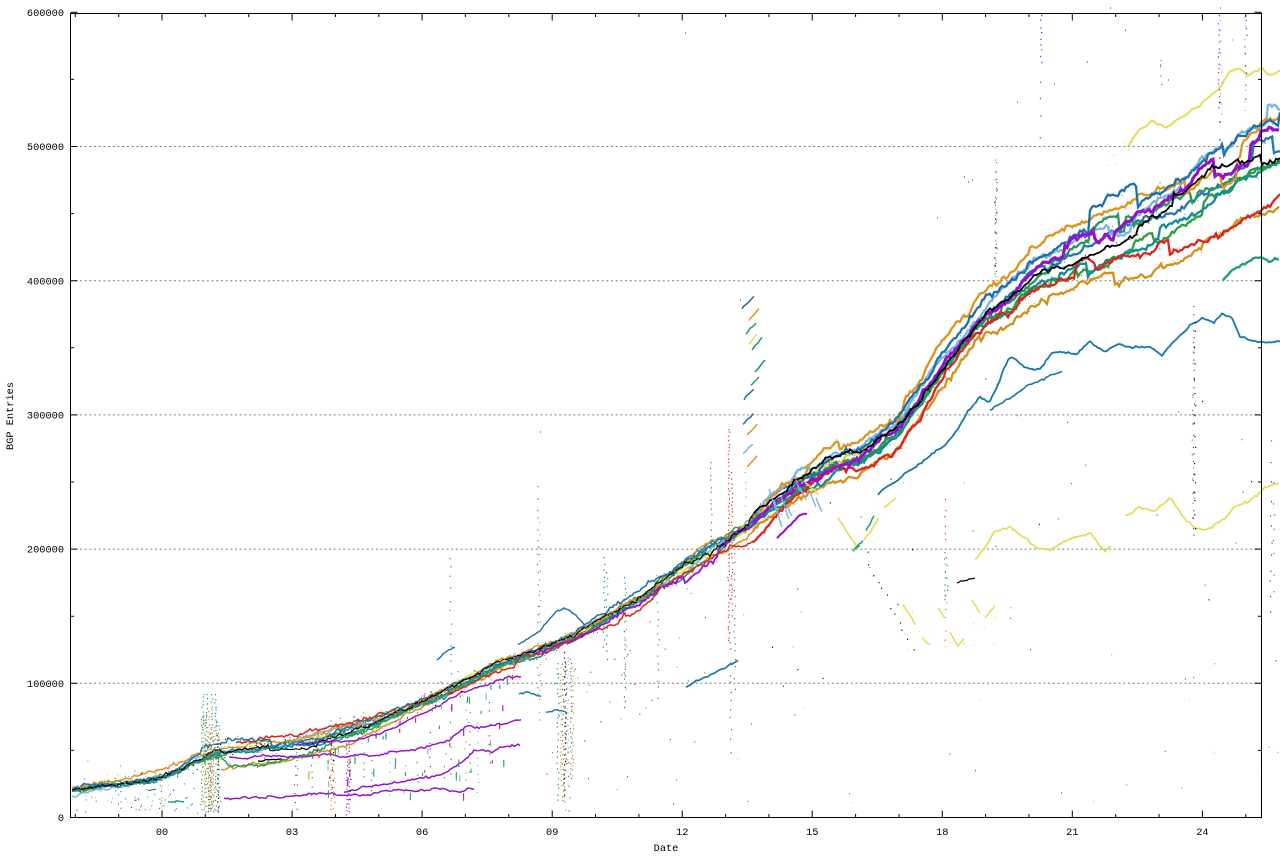 This screenshot has width=1280, height=860. What do you see at coordinates (552, 833) in the screenshot?
I see `svg-text: 09` at bounding box center [552, 833].